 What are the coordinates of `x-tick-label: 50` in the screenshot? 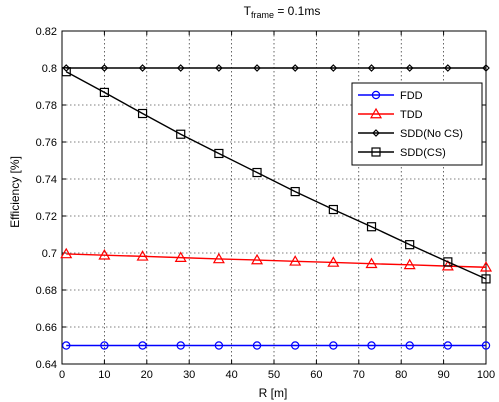 It's located at (274, 375).